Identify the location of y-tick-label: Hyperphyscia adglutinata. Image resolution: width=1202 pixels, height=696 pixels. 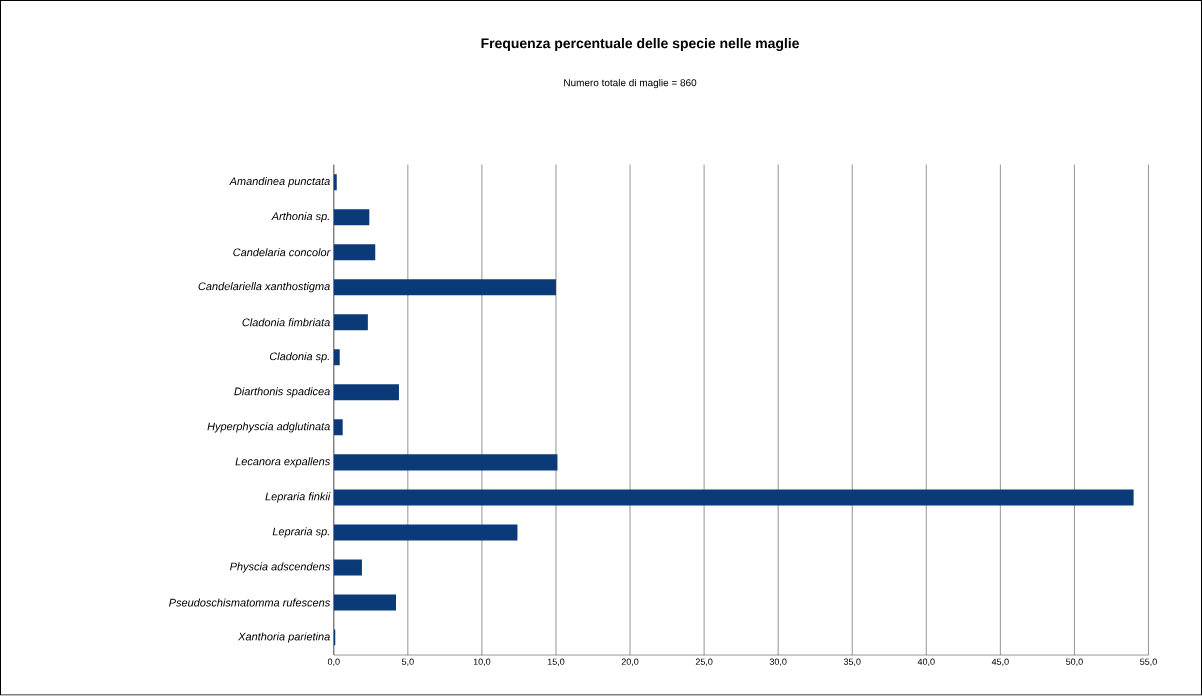
(268, 427).